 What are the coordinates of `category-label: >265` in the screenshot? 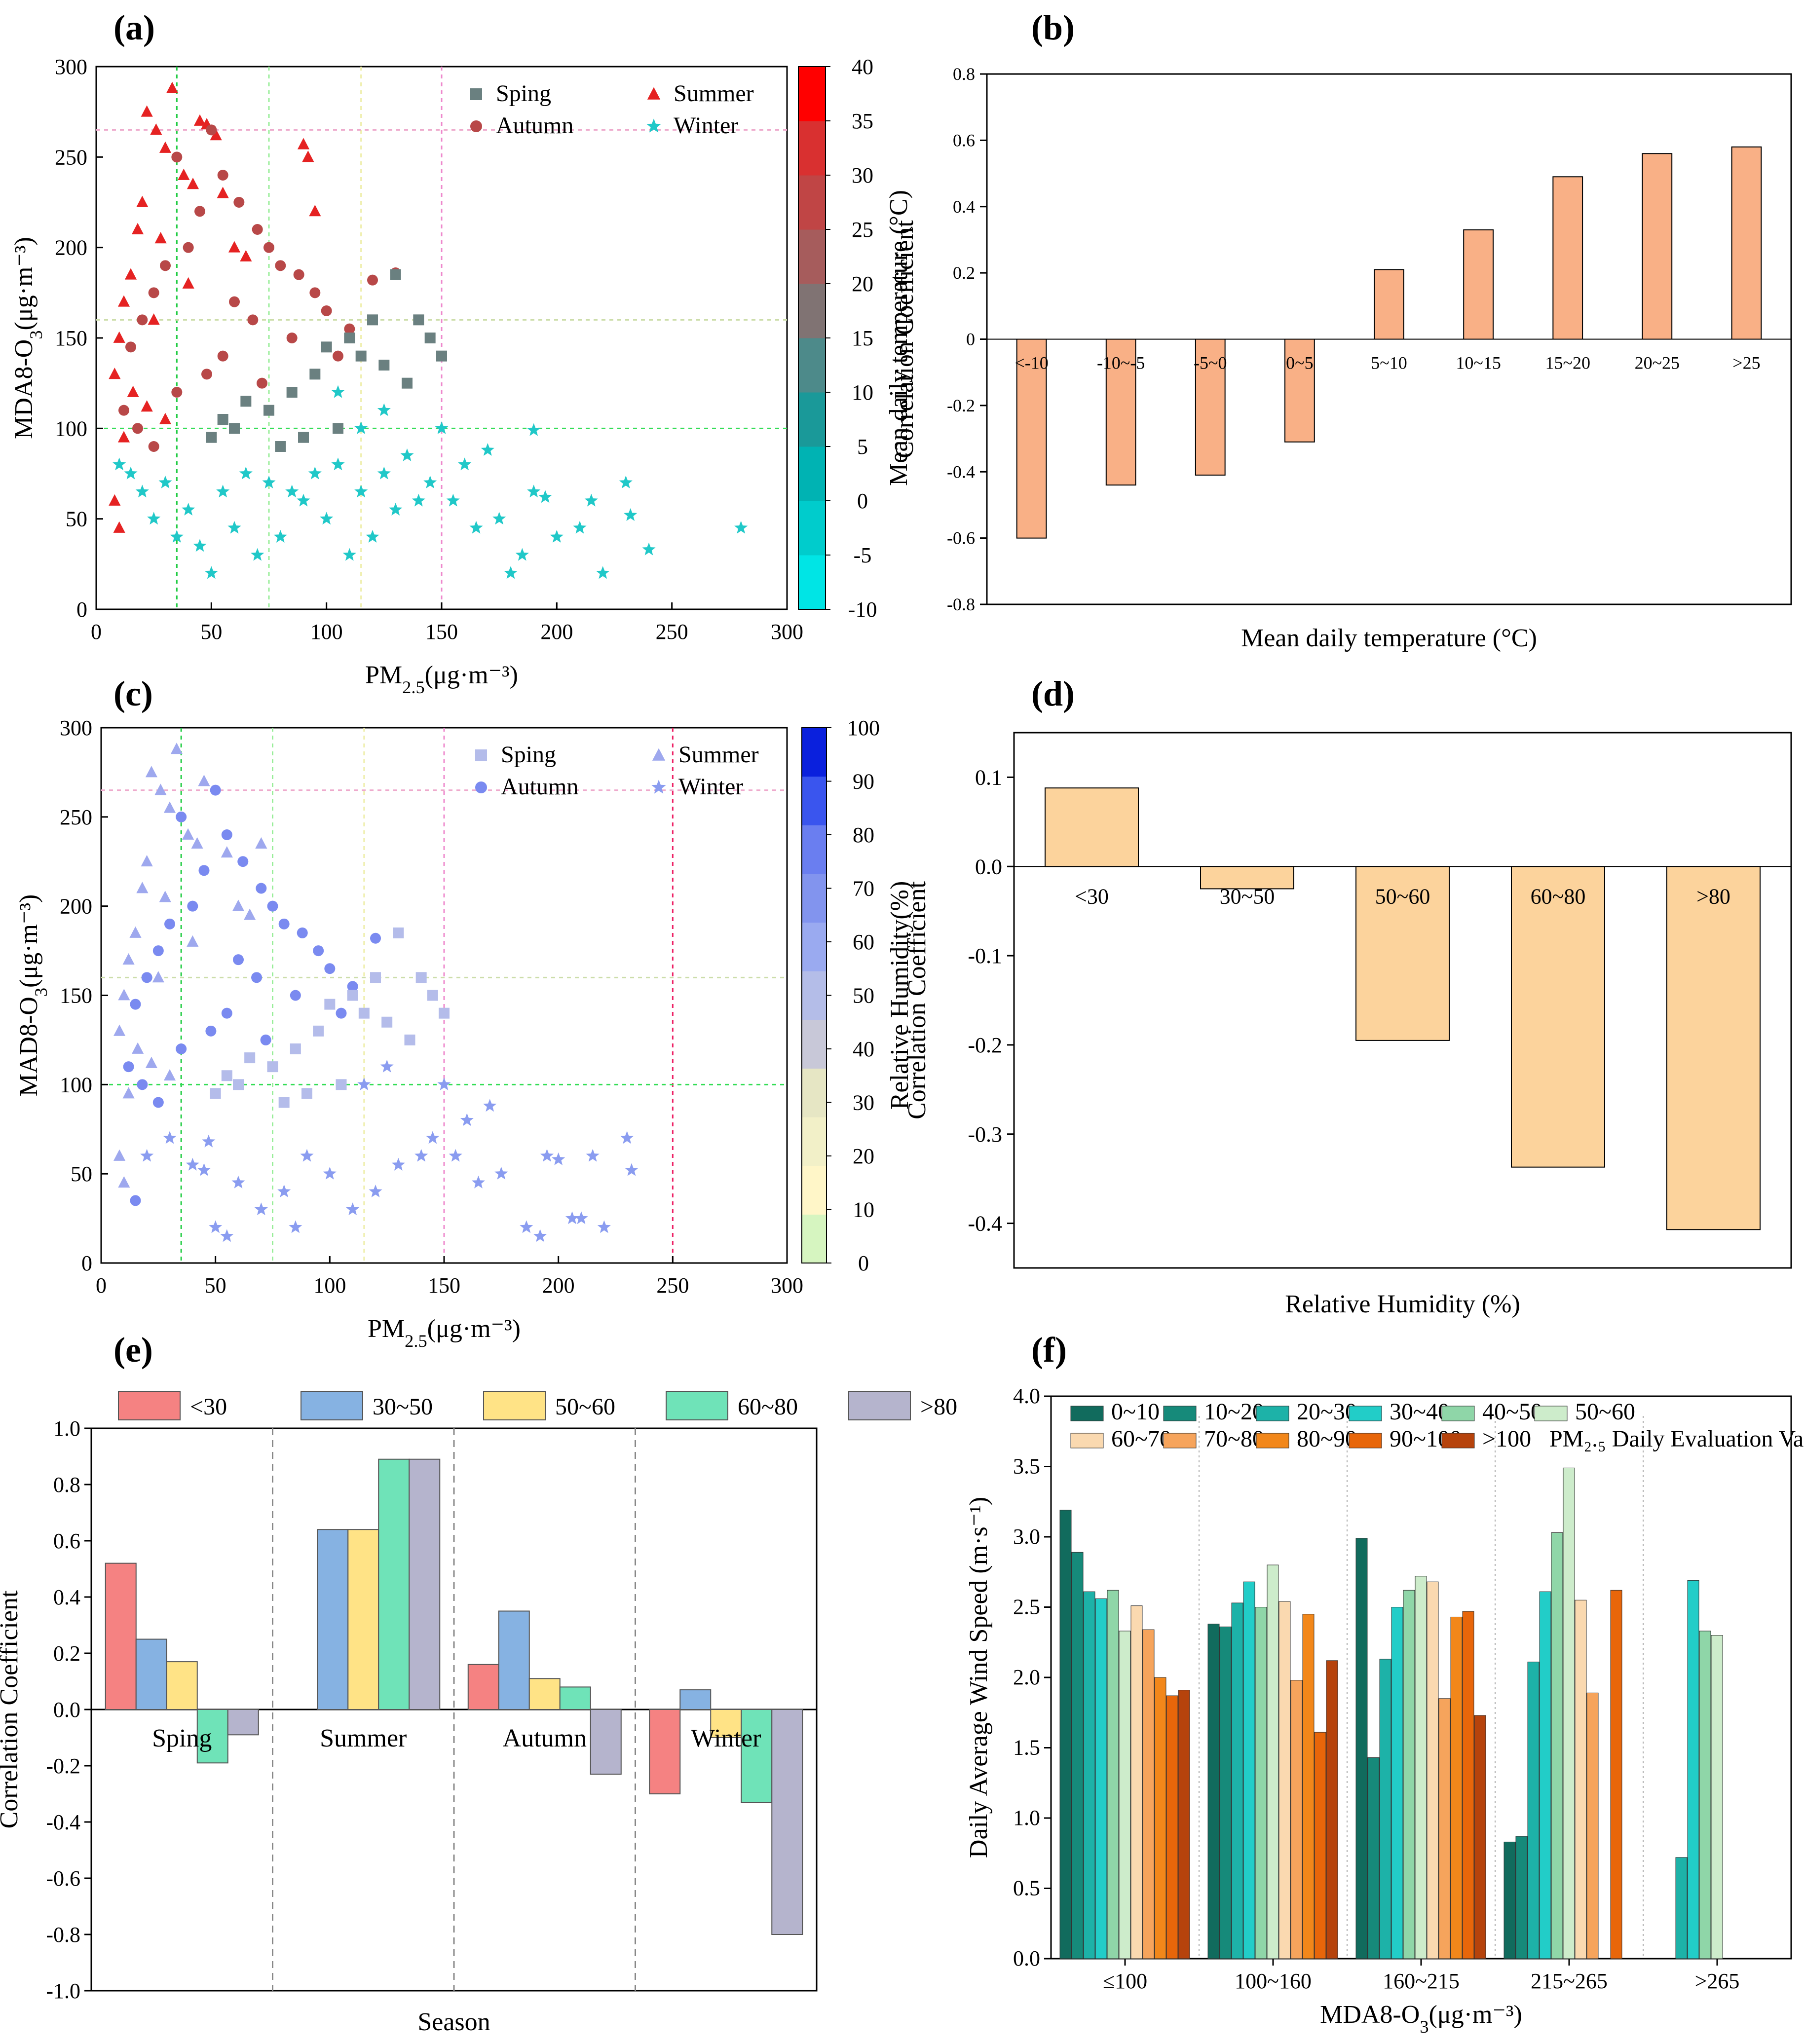 It's located at (1717, 1981).